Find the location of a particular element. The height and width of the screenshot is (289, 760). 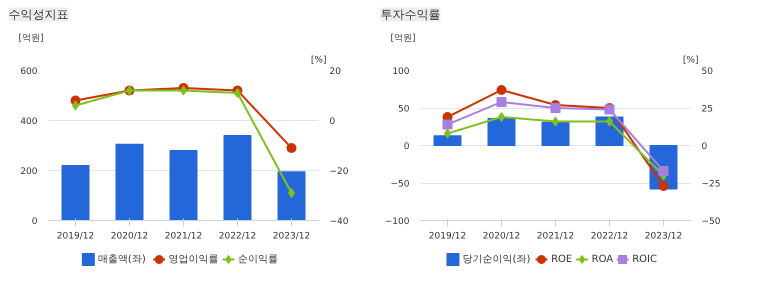

y2-tick-label: −20 is located at coordinates (339, 172).